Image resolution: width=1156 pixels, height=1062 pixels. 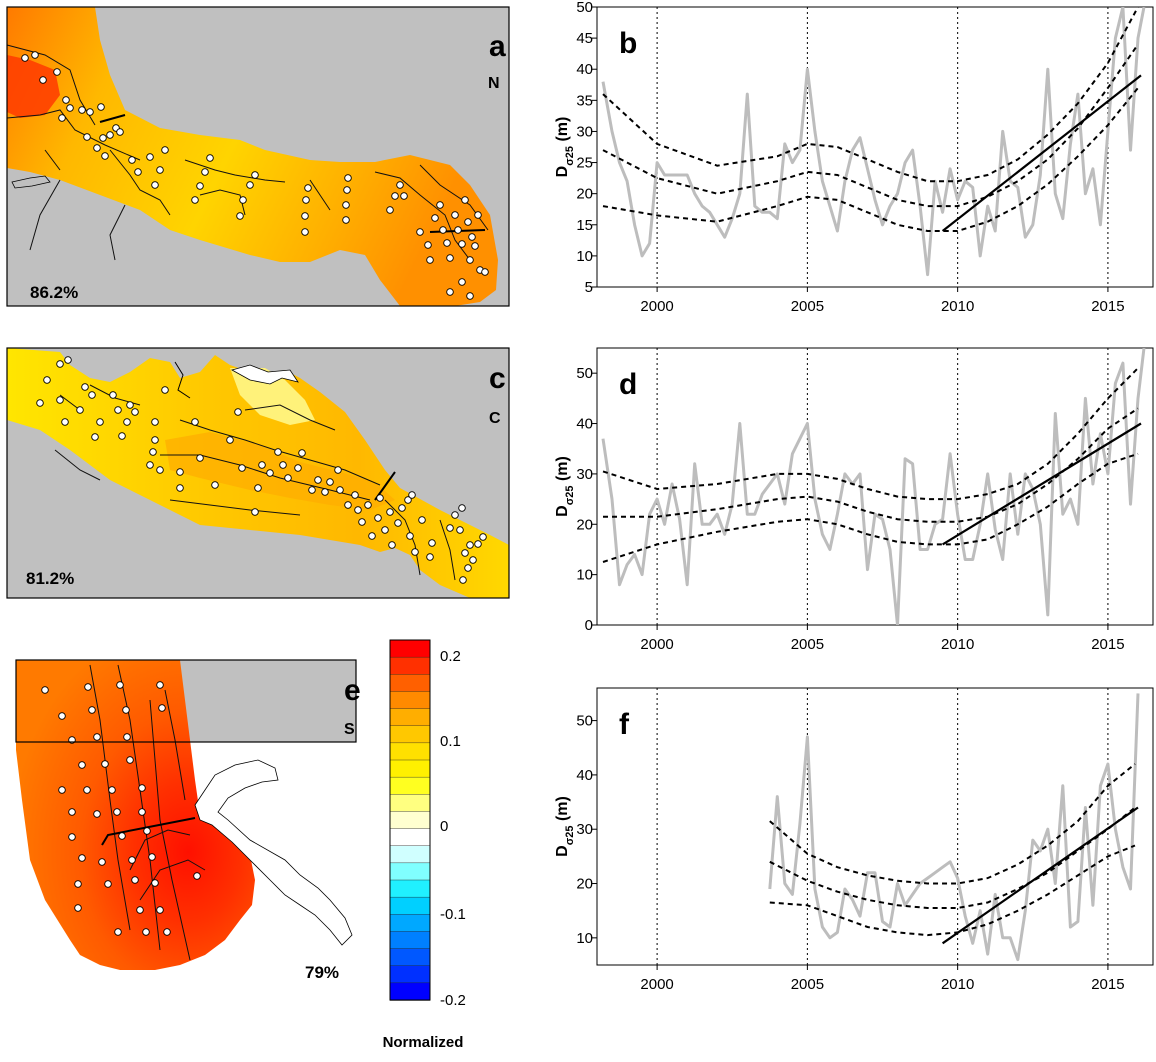 I want to click on map-e-sea-field, so click(x=135, y=815).